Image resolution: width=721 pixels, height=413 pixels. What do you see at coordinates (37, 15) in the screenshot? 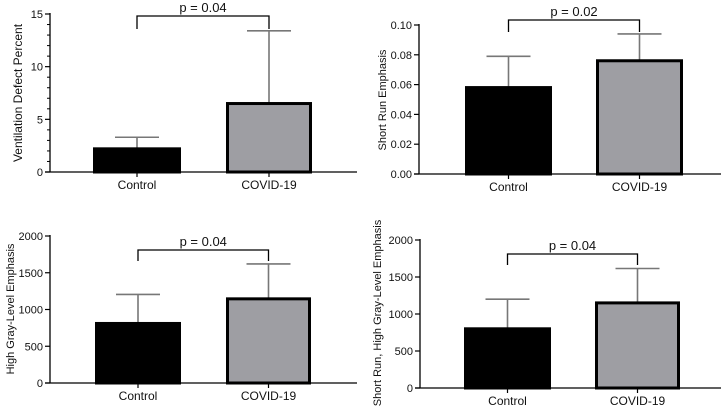
I see `y-tick-label: 15` at bounding box center [37, 15].